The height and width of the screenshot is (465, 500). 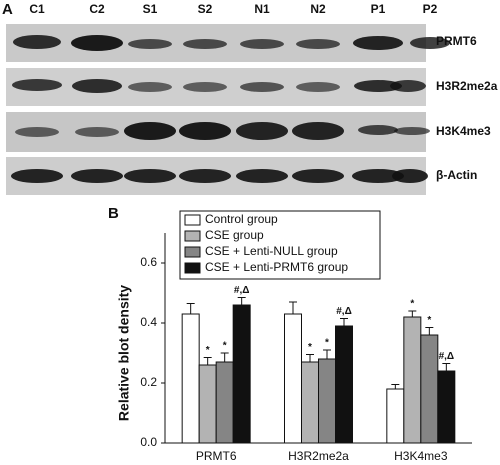 I want to click on lane-label: P1, so click(x=378, y=9).